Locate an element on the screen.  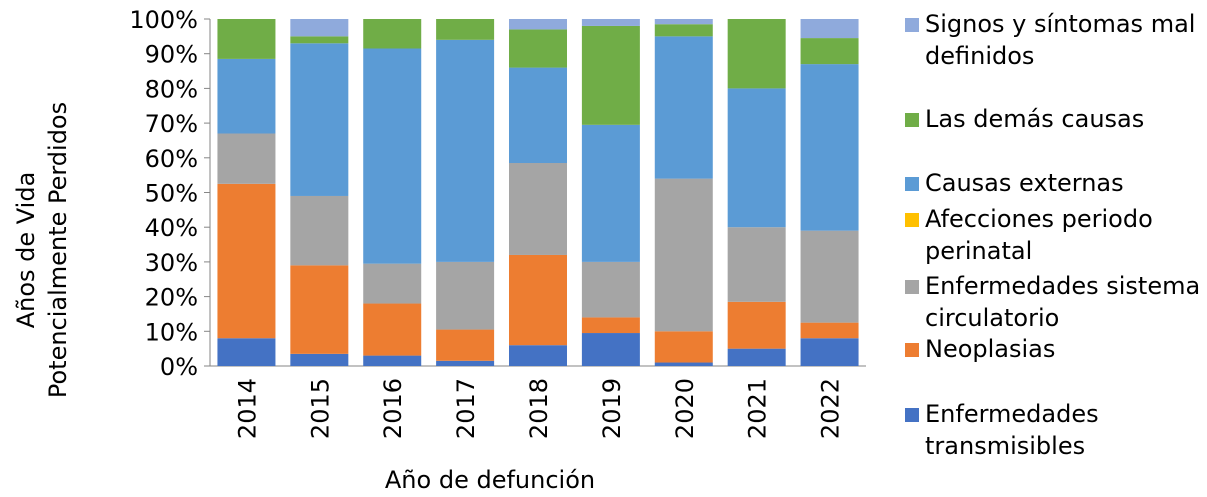
legend-item: Afecciones periodo perinatal is located at coordinates (1056, 235).